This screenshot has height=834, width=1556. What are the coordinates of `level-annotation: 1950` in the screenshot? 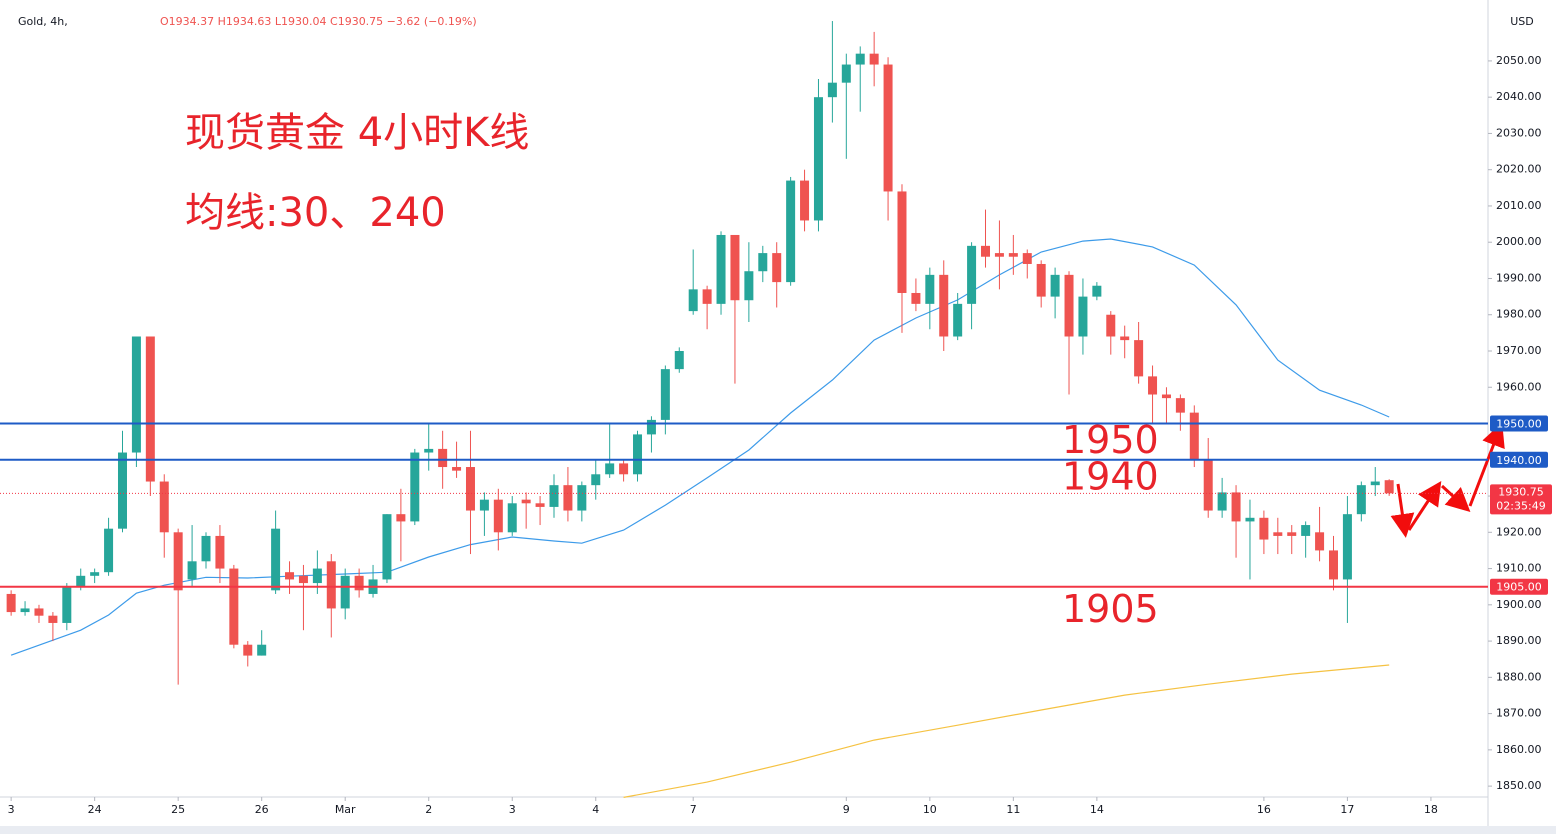 It's located at (1110, 440).